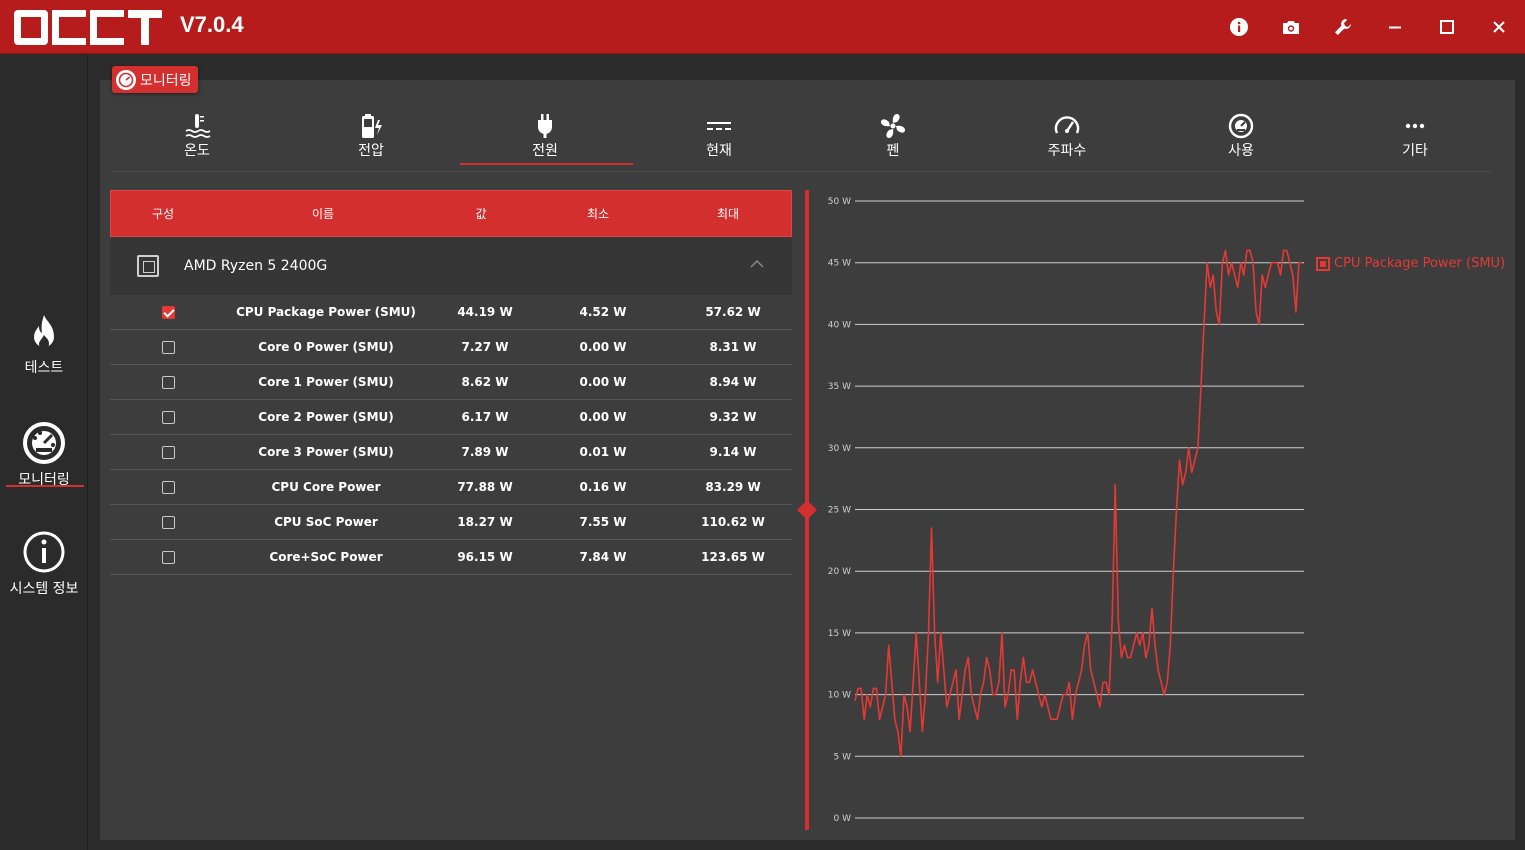  I want to click on group-row: AMD Ryzen 5 2400G, so click(451, 266).